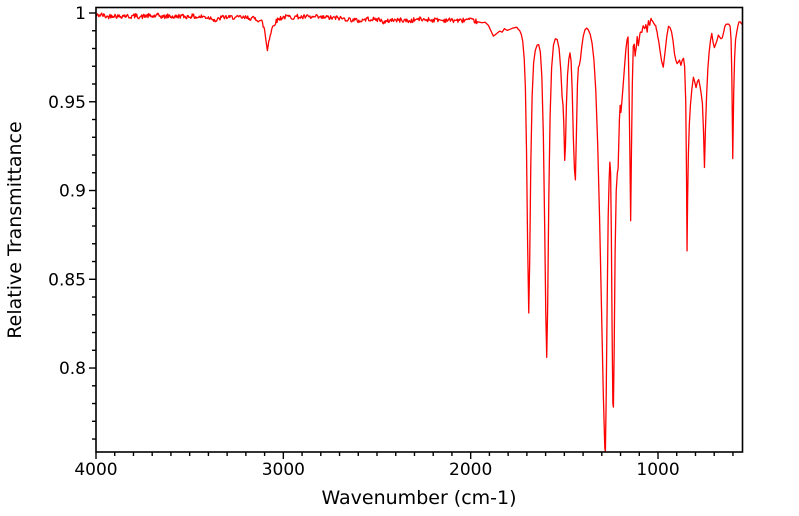 The height and width of the screenshot is (516, 799). Describe the element at coordinates (67, 103) in the screenshot. I see `y-tick-label: 0.95` at that location.